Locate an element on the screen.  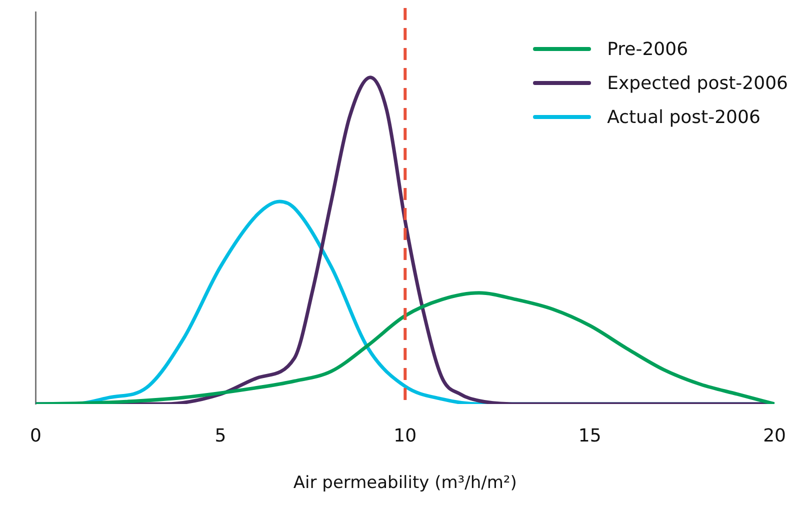
legend-label: Pre-2006 is located at coordinates (647, 49).